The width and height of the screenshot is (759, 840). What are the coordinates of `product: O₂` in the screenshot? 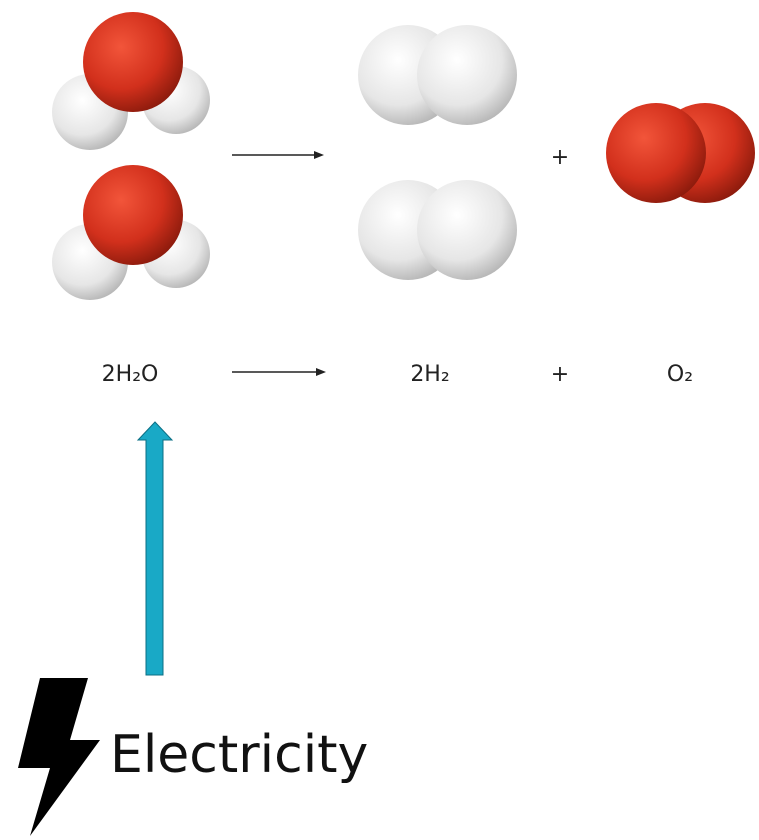 It's located at (680, 374).